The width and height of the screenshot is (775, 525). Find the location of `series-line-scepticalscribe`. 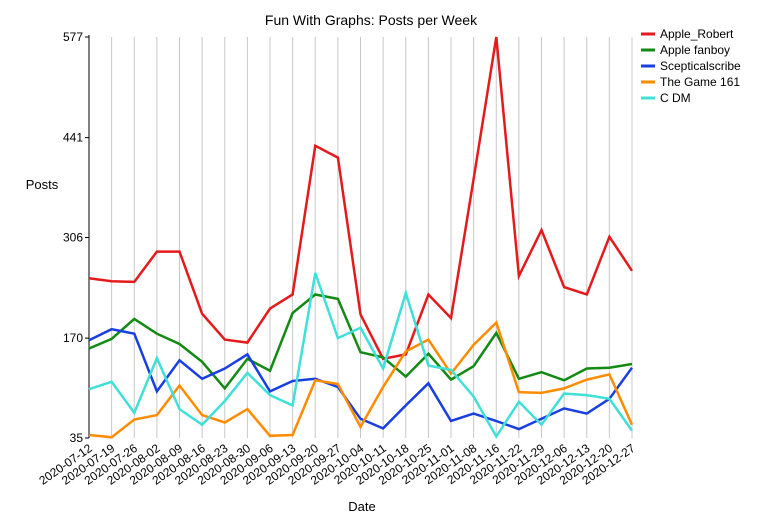

series-line-scepticalscribe is located at coordinates (361, 379).